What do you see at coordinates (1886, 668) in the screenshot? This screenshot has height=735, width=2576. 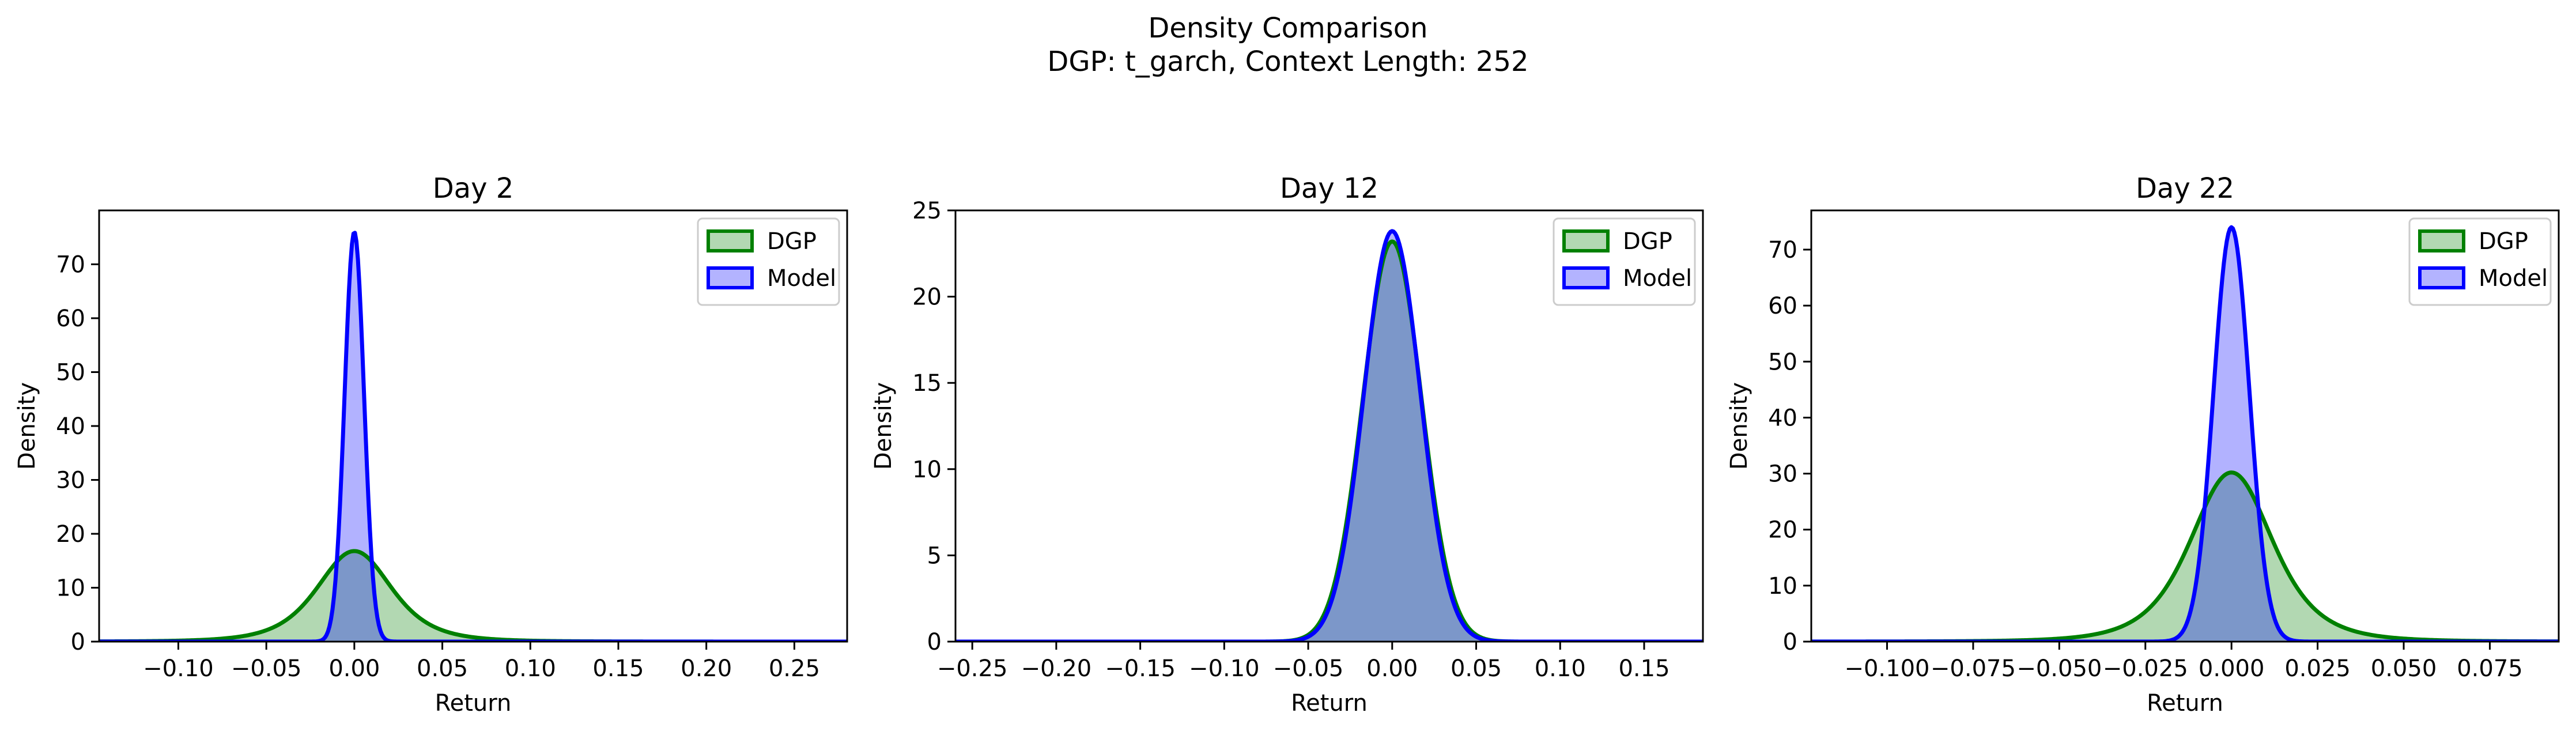 I see `x-tick-label: −0.100` at bounding box center [1886, 668].